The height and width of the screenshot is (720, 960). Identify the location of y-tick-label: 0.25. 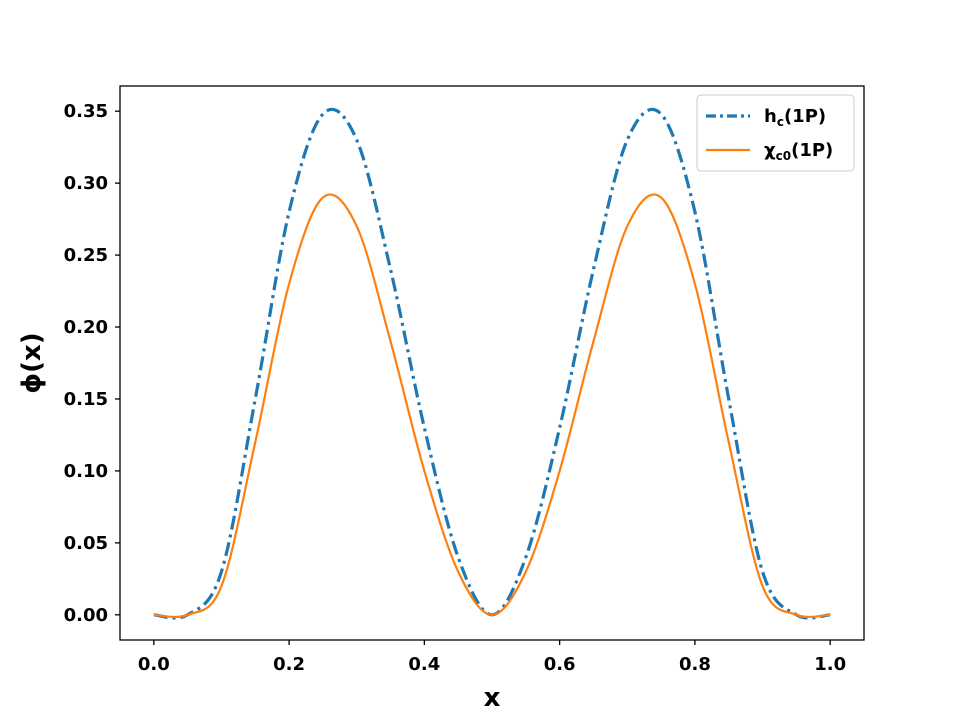
(86, 255).